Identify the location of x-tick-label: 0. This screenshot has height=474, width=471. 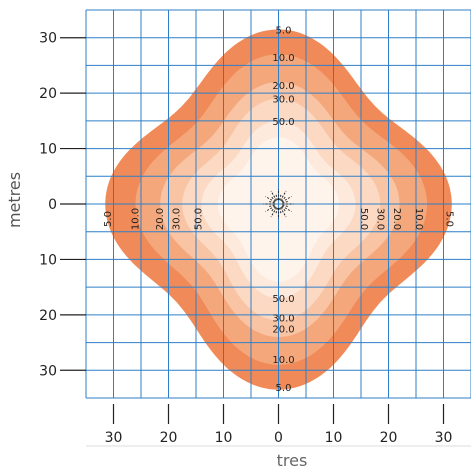
(278, 438).